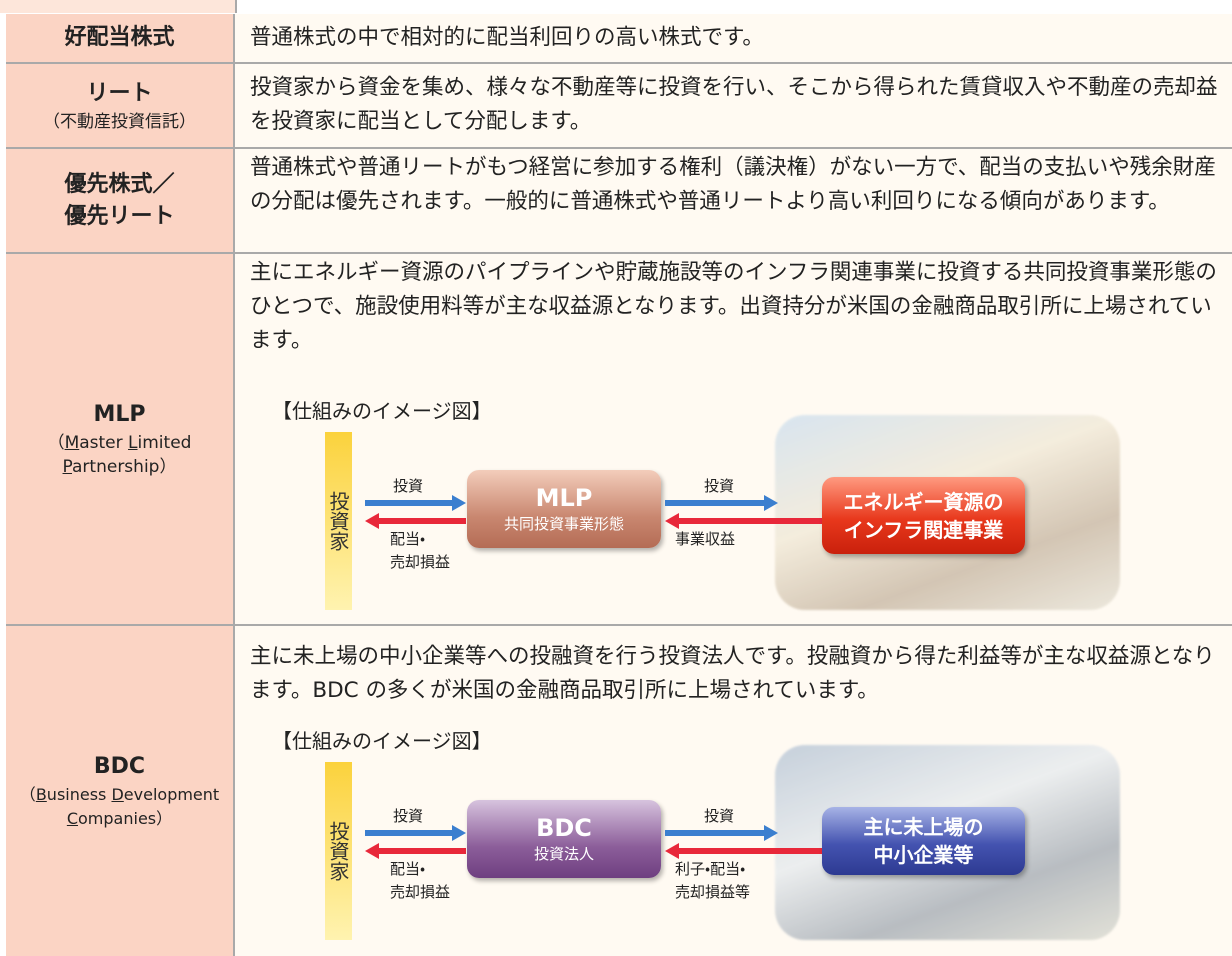 Image resolution: width=1232 pixels, height=956 pixels. Describe the element at coordinates (117, 794) in the screenshot. I see `note-part: D` at that location.